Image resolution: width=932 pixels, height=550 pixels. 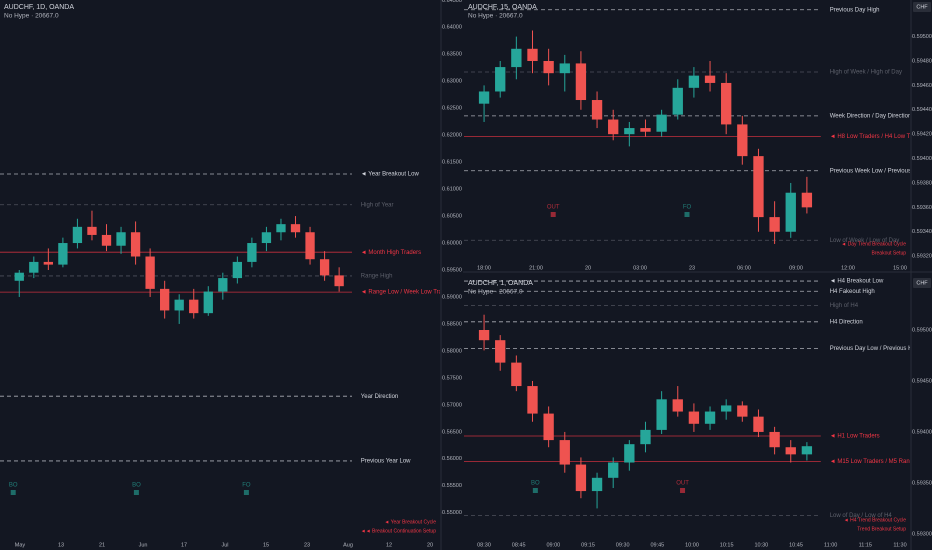 I want to click on x-tick-label: 12:00, so click(x=848, y=268).